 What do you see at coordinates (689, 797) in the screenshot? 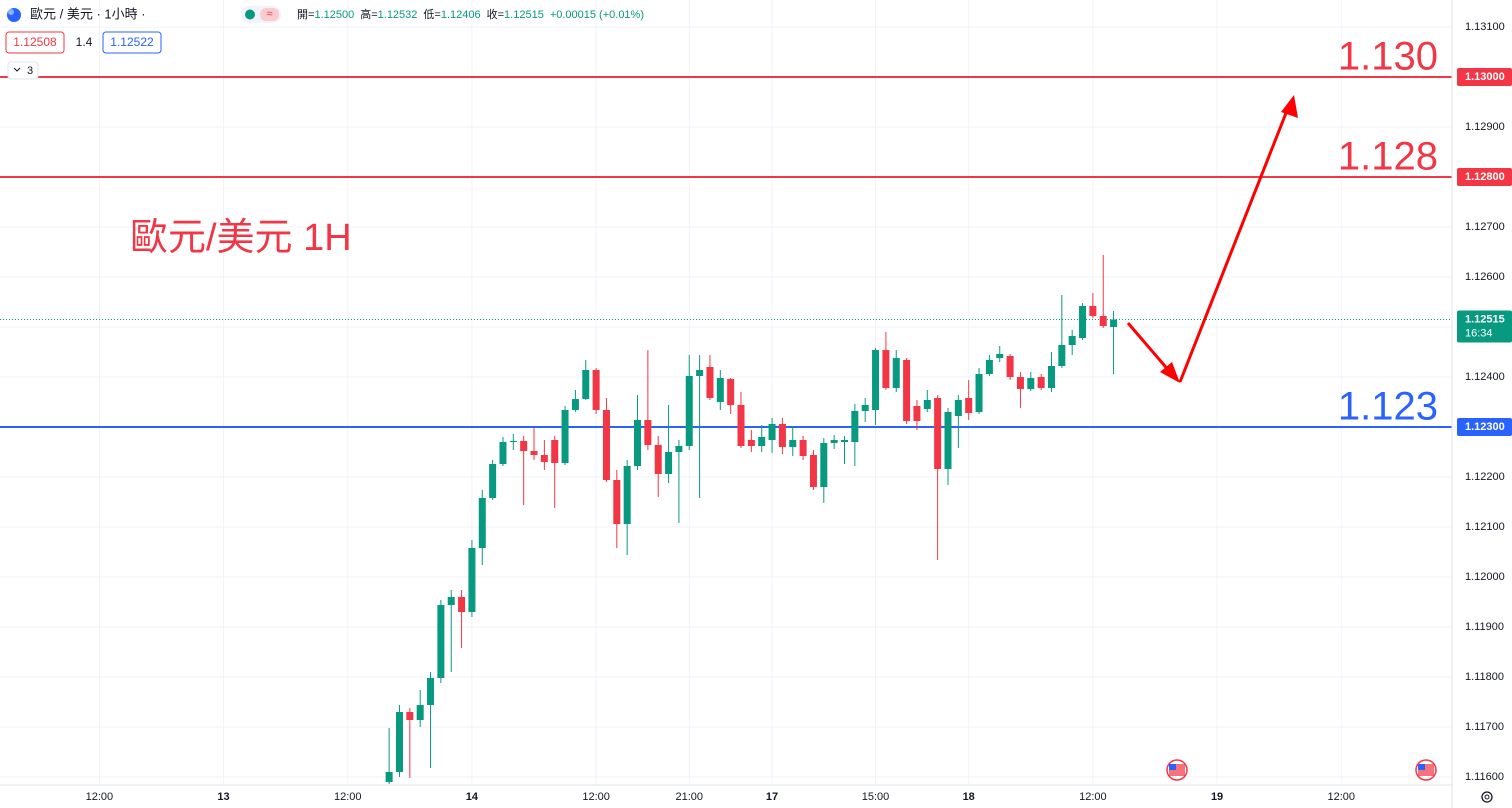
I see `x-tick-label: 21:00` at bounding box center [689, 797].